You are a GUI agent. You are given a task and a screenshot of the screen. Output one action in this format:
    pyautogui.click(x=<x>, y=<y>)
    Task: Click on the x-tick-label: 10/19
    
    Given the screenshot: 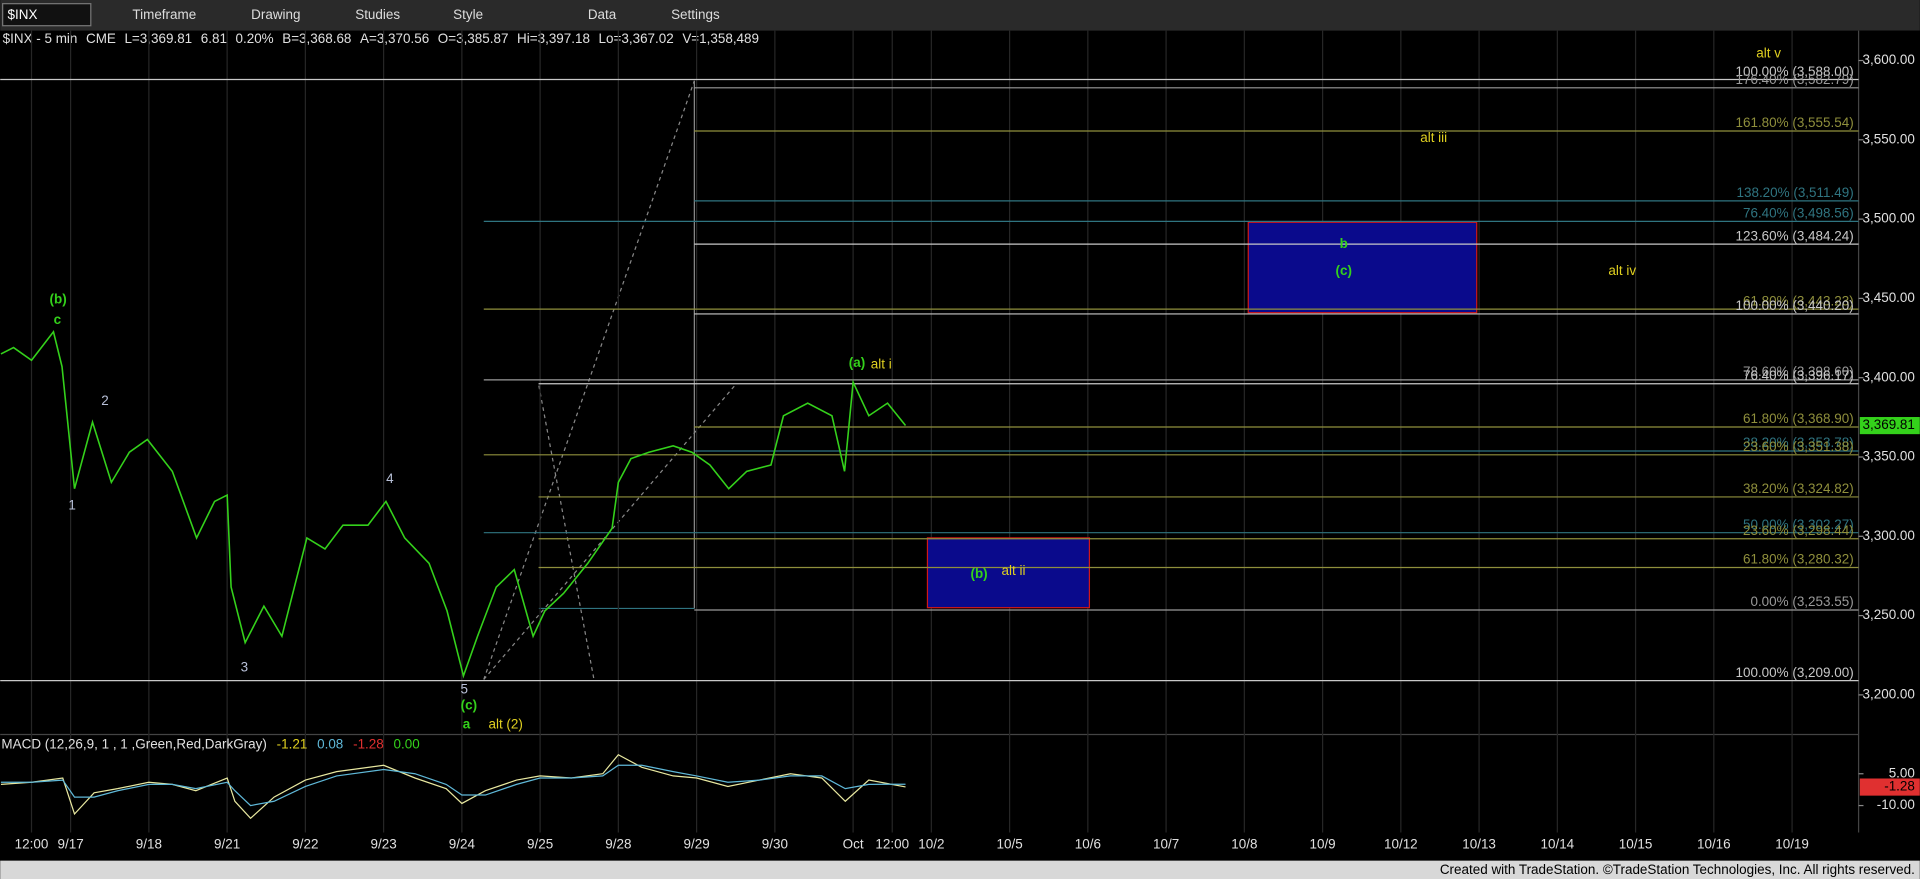 What is the action you would take?
    pyautogui.click(x=1792, y=843)
    